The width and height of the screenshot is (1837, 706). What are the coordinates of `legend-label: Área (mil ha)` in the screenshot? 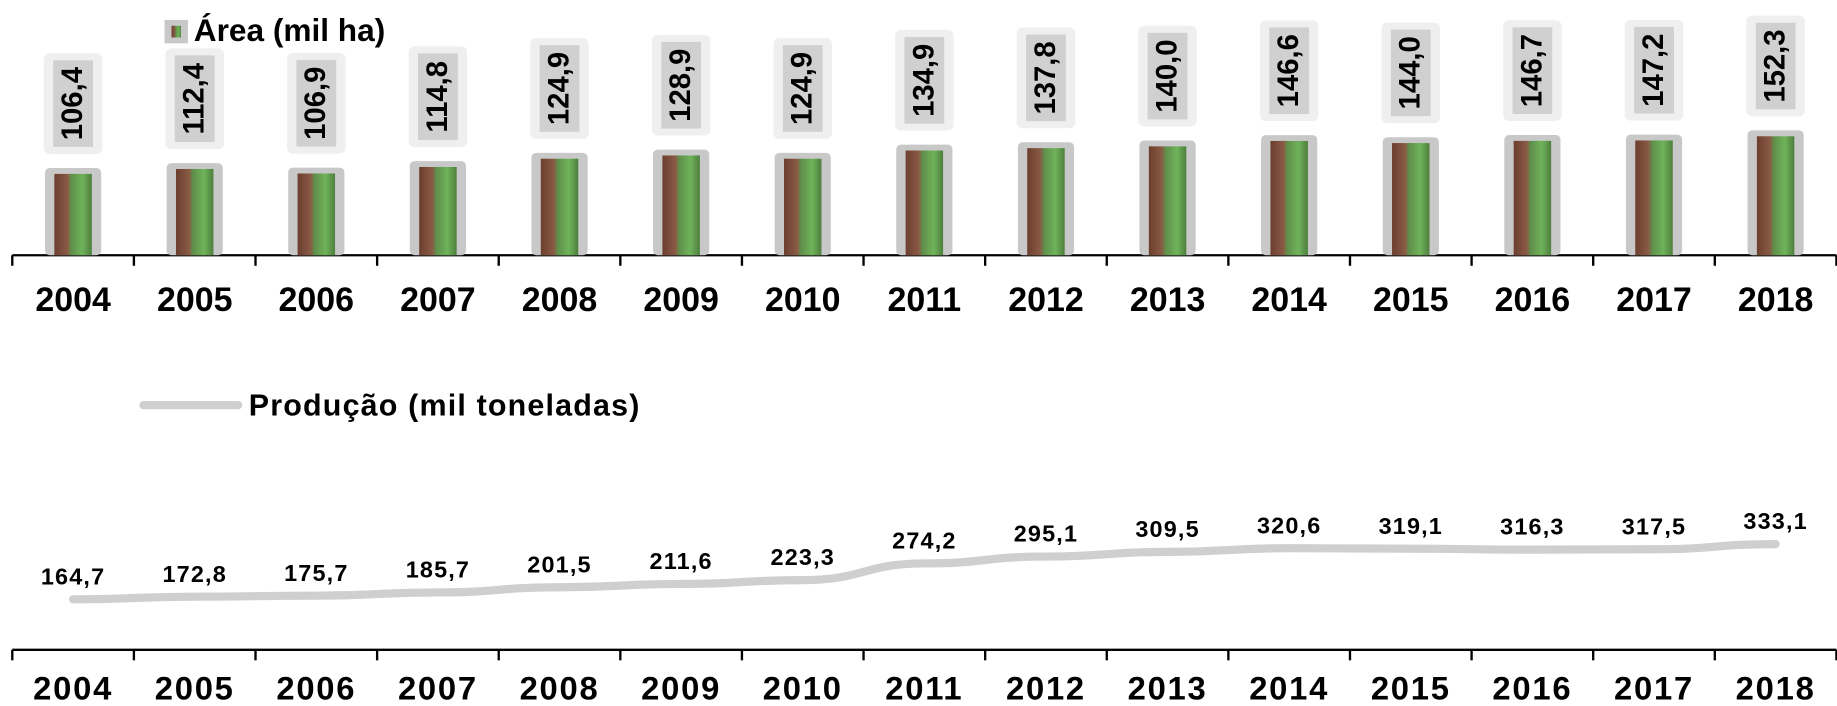 It's located at (289, 30).